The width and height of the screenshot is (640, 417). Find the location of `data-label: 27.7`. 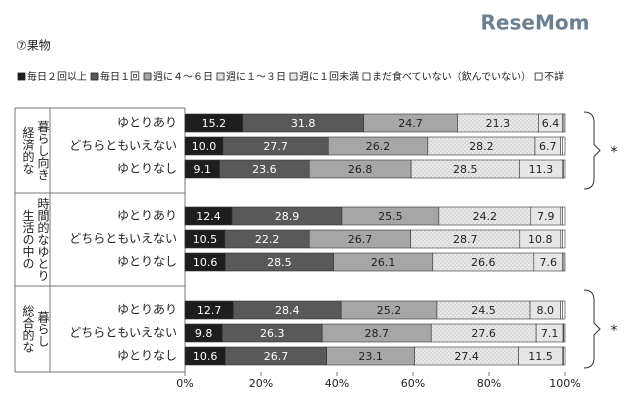

data-label: 27.7 is located at coordinates (275, 146).